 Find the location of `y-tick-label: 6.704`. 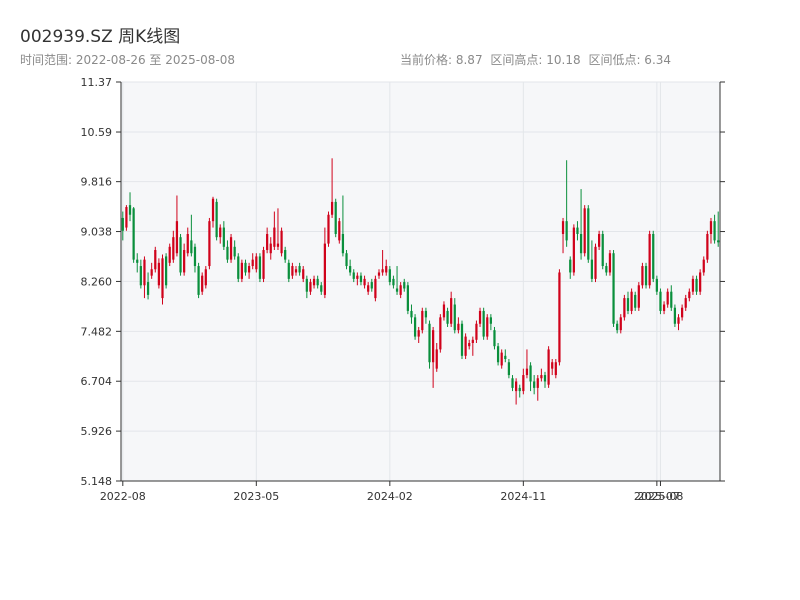

y-tick-label: 6.704 is located at coordinates (97, 381).